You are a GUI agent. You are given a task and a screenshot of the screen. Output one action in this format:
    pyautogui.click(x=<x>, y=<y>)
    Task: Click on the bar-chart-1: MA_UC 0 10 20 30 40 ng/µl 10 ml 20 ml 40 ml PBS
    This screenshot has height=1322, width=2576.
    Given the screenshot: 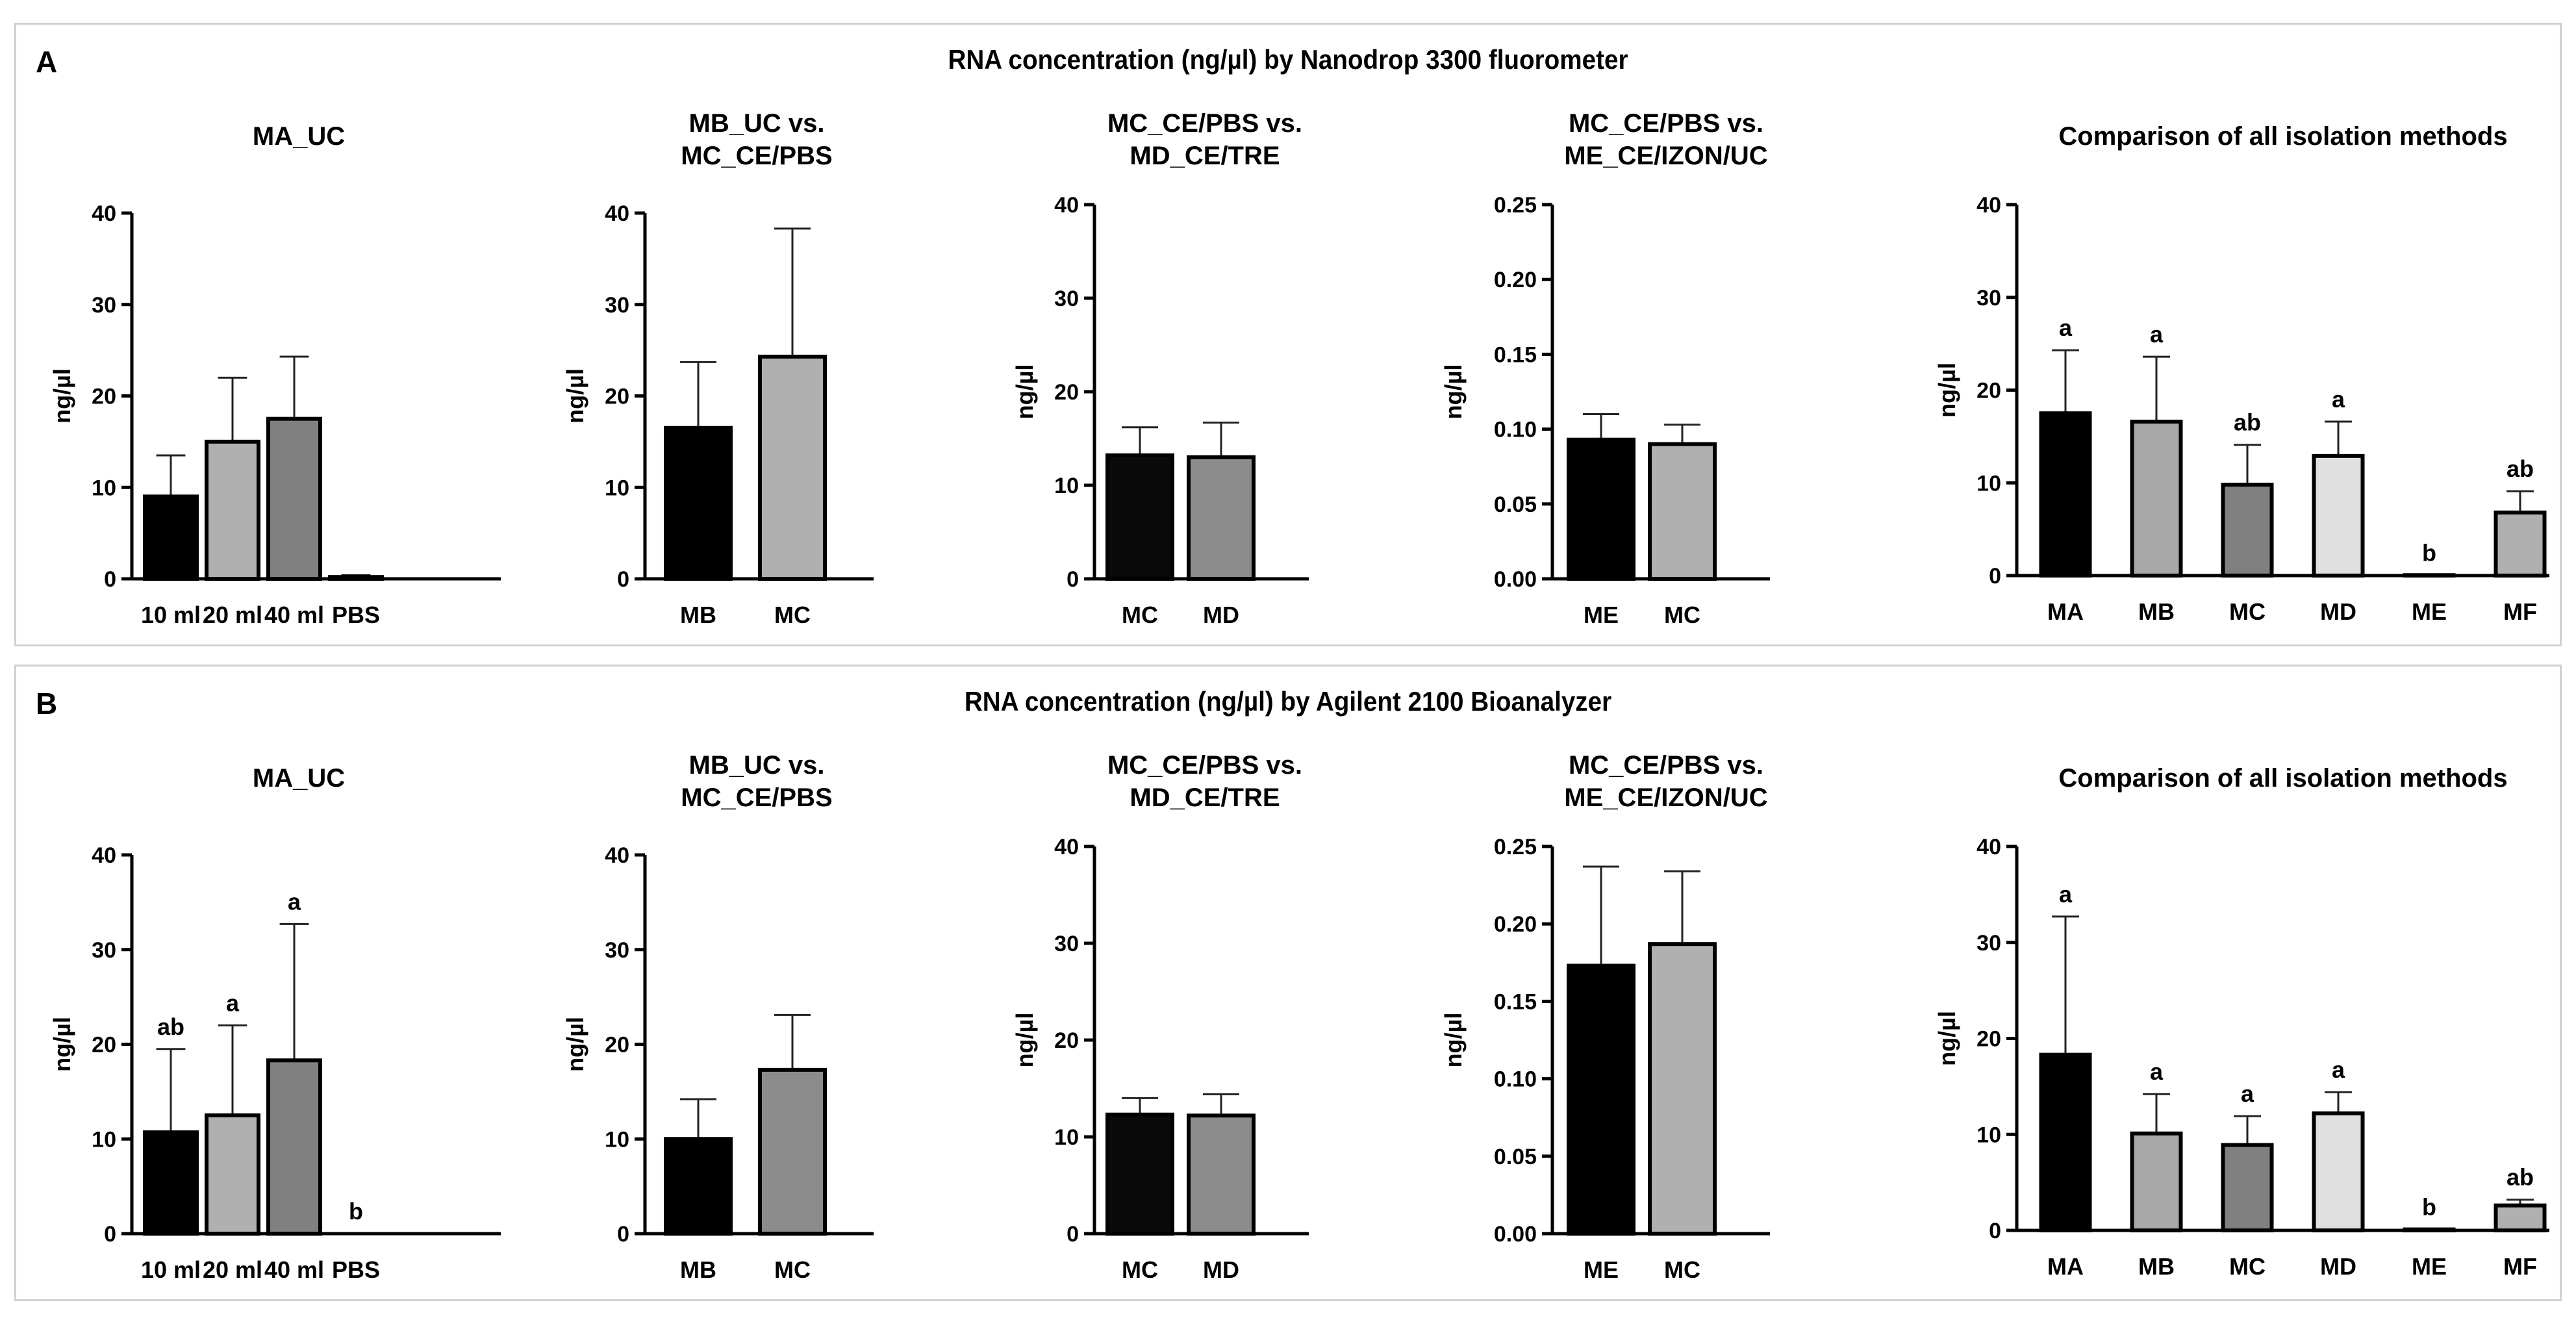 What is the action you would take?
    pyautogui.click(x=275, y=375)
    